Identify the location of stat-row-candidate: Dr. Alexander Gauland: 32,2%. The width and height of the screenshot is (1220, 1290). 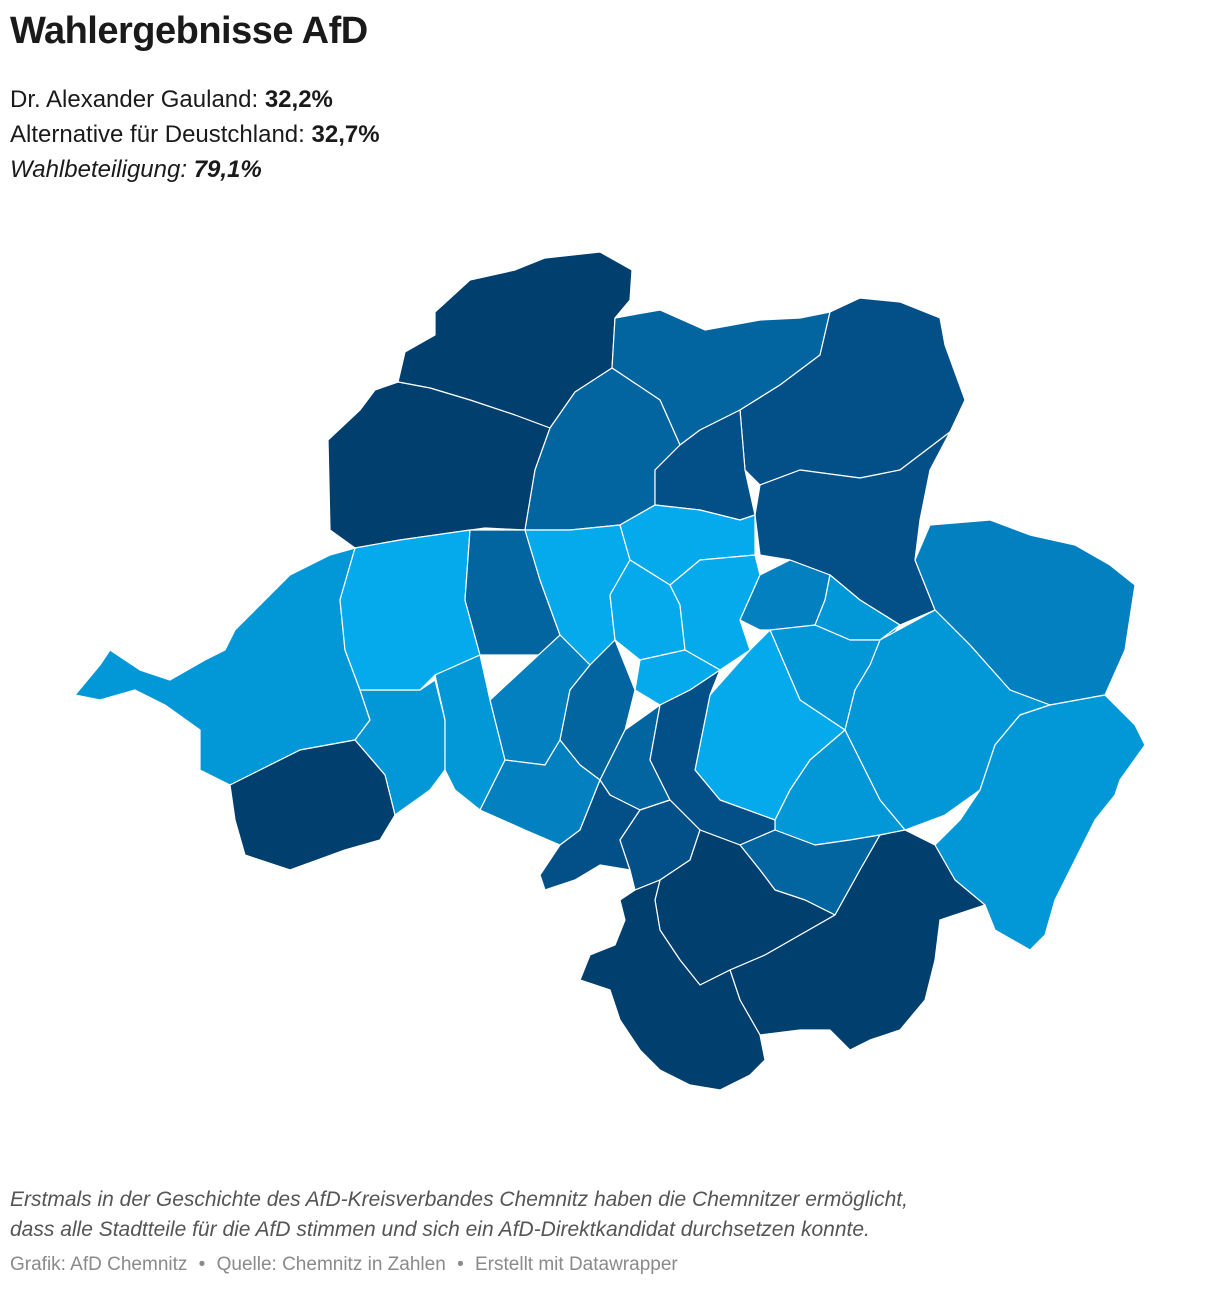
(195, 99).